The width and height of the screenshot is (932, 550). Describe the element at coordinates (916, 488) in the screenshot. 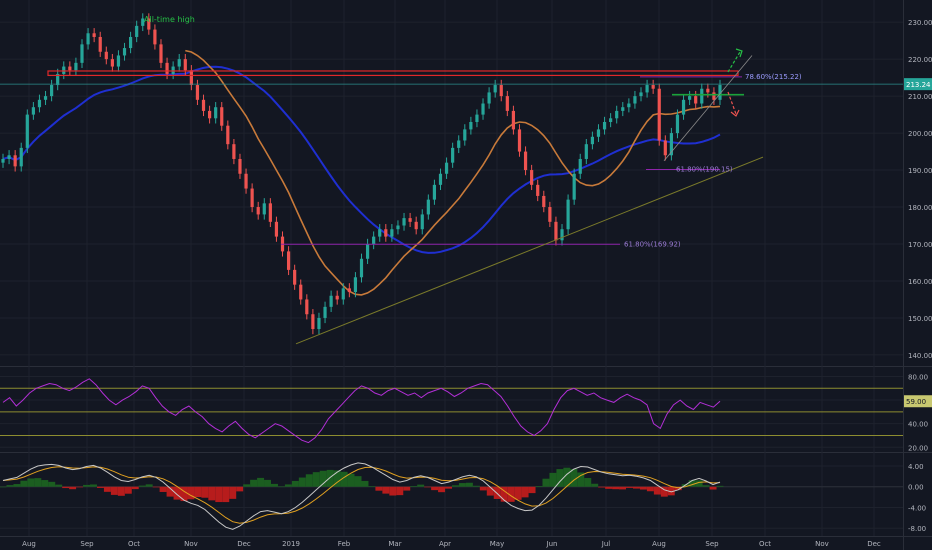

I see `y-tick-label: 0.00` at that location.